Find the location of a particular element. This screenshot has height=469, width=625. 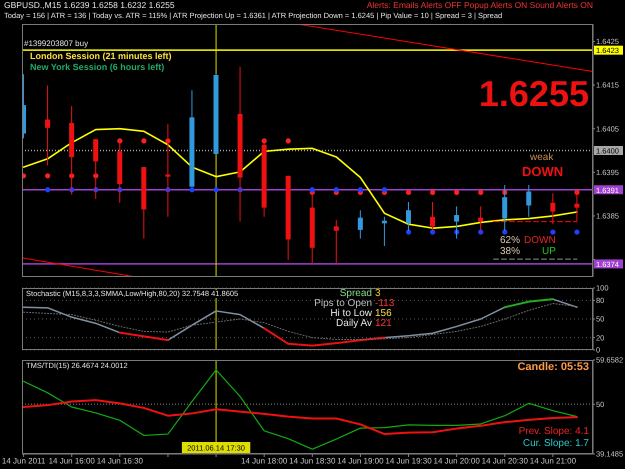

annotation: weak is located at coordinates (542, 157).